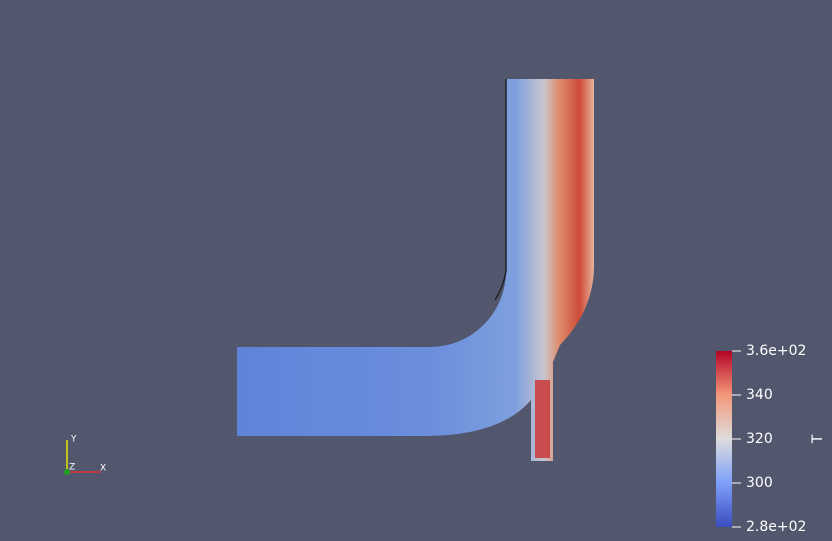  I want to click on z-label: Z, so click(72, 468).